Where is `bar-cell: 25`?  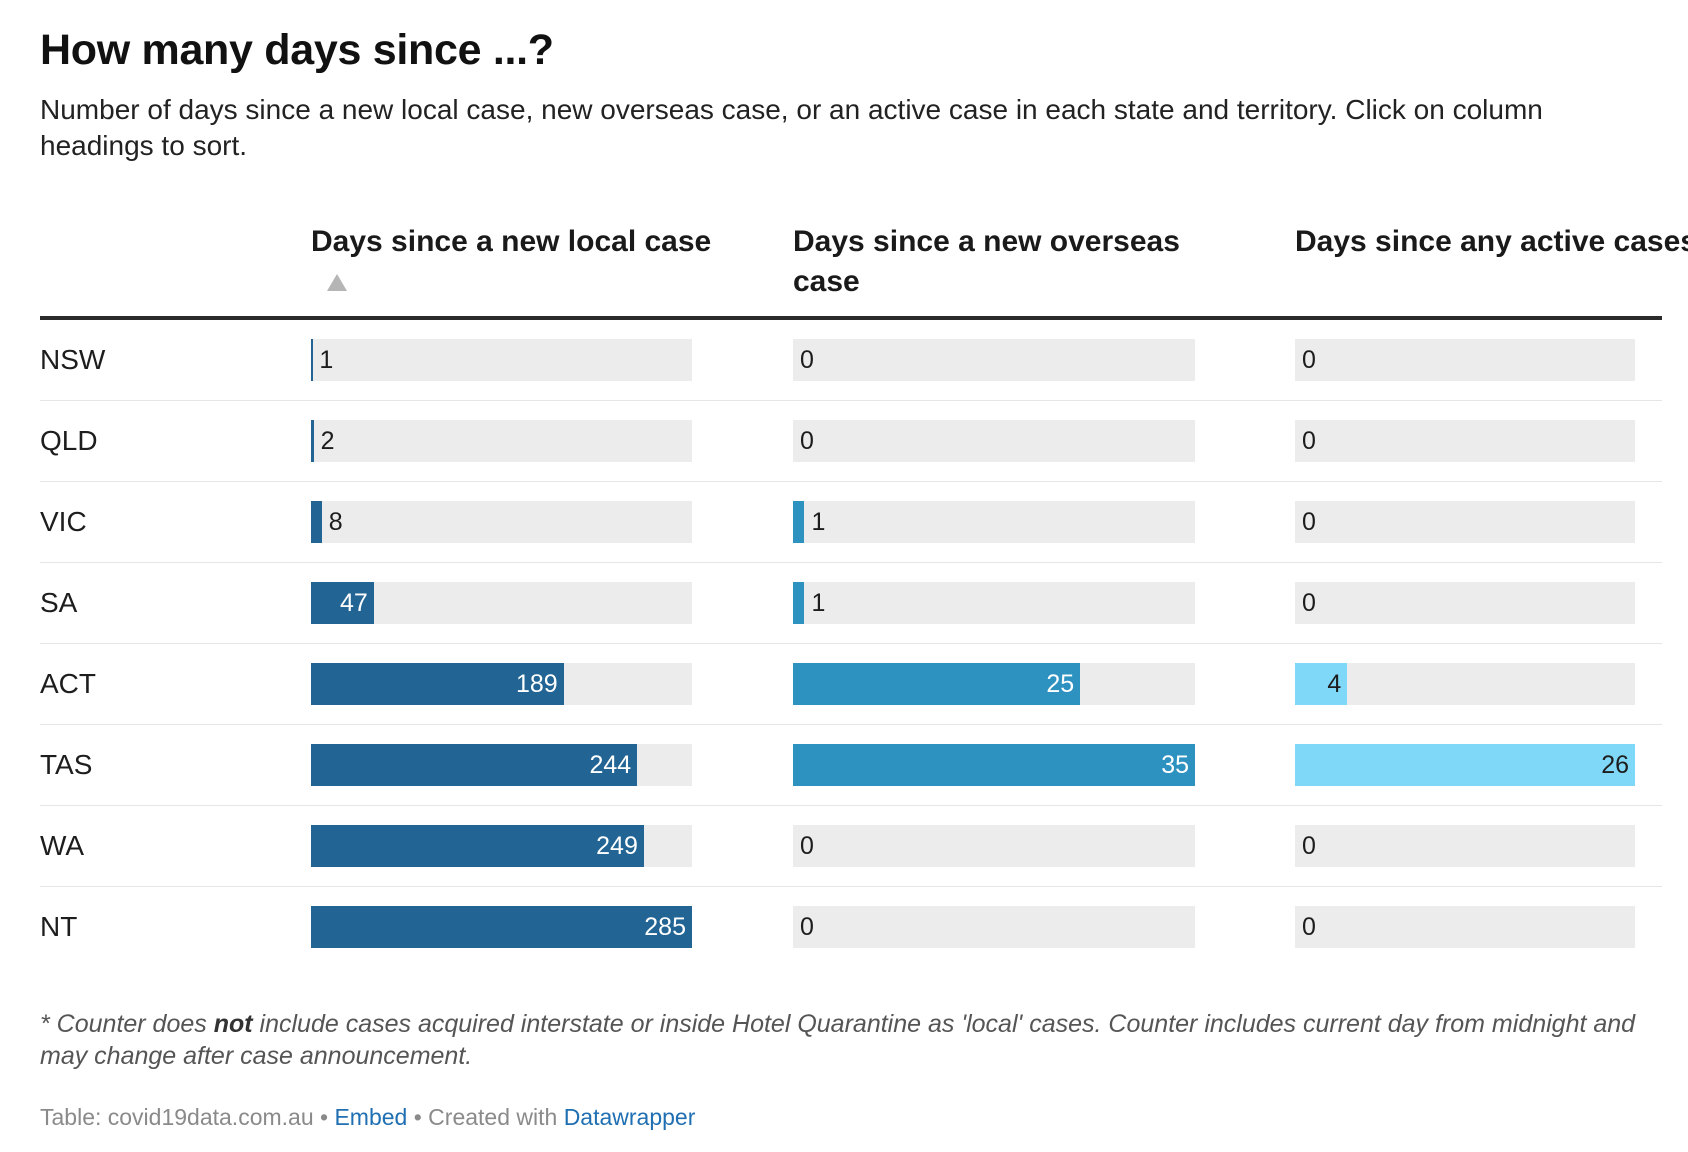
bar-cell: 25 is located at coordinates (1044, 684).